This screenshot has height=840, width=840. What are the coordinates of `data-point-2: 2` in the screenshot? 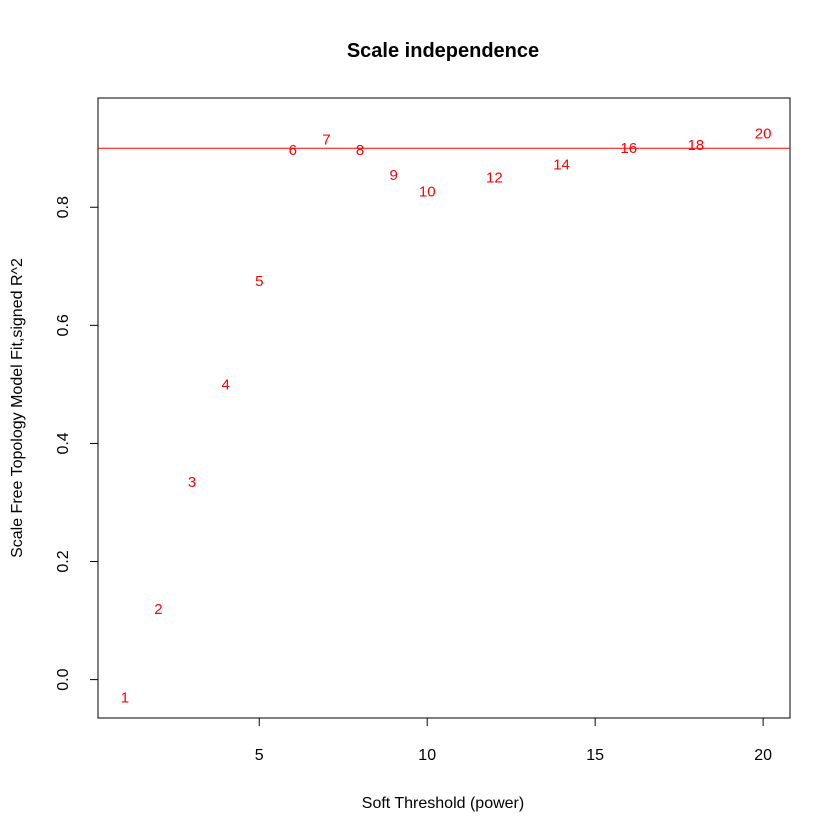 It's located at (158, 609).